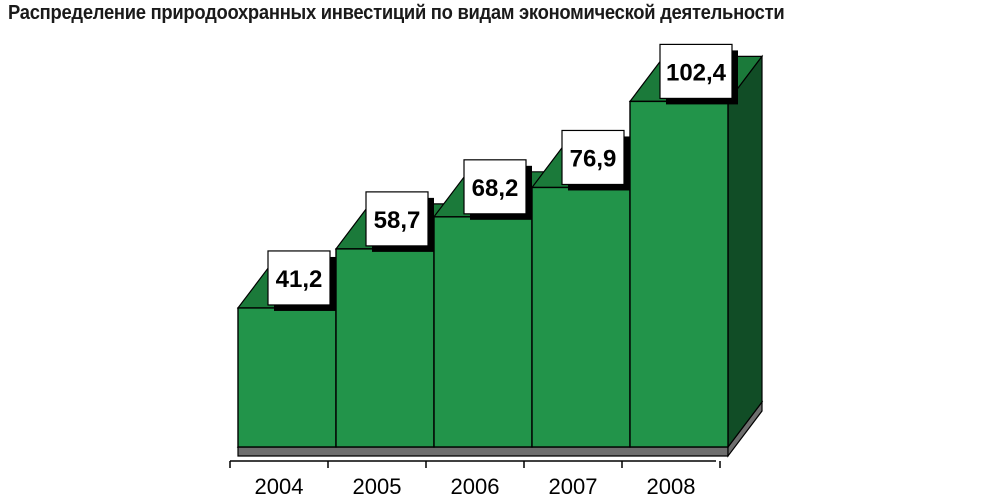 This screenshot has width=992, height=504. What do you see at coordinates (573, 486) in the screenshot?
I see `x-tick-label: 2007` at bounding box center [573, 486].